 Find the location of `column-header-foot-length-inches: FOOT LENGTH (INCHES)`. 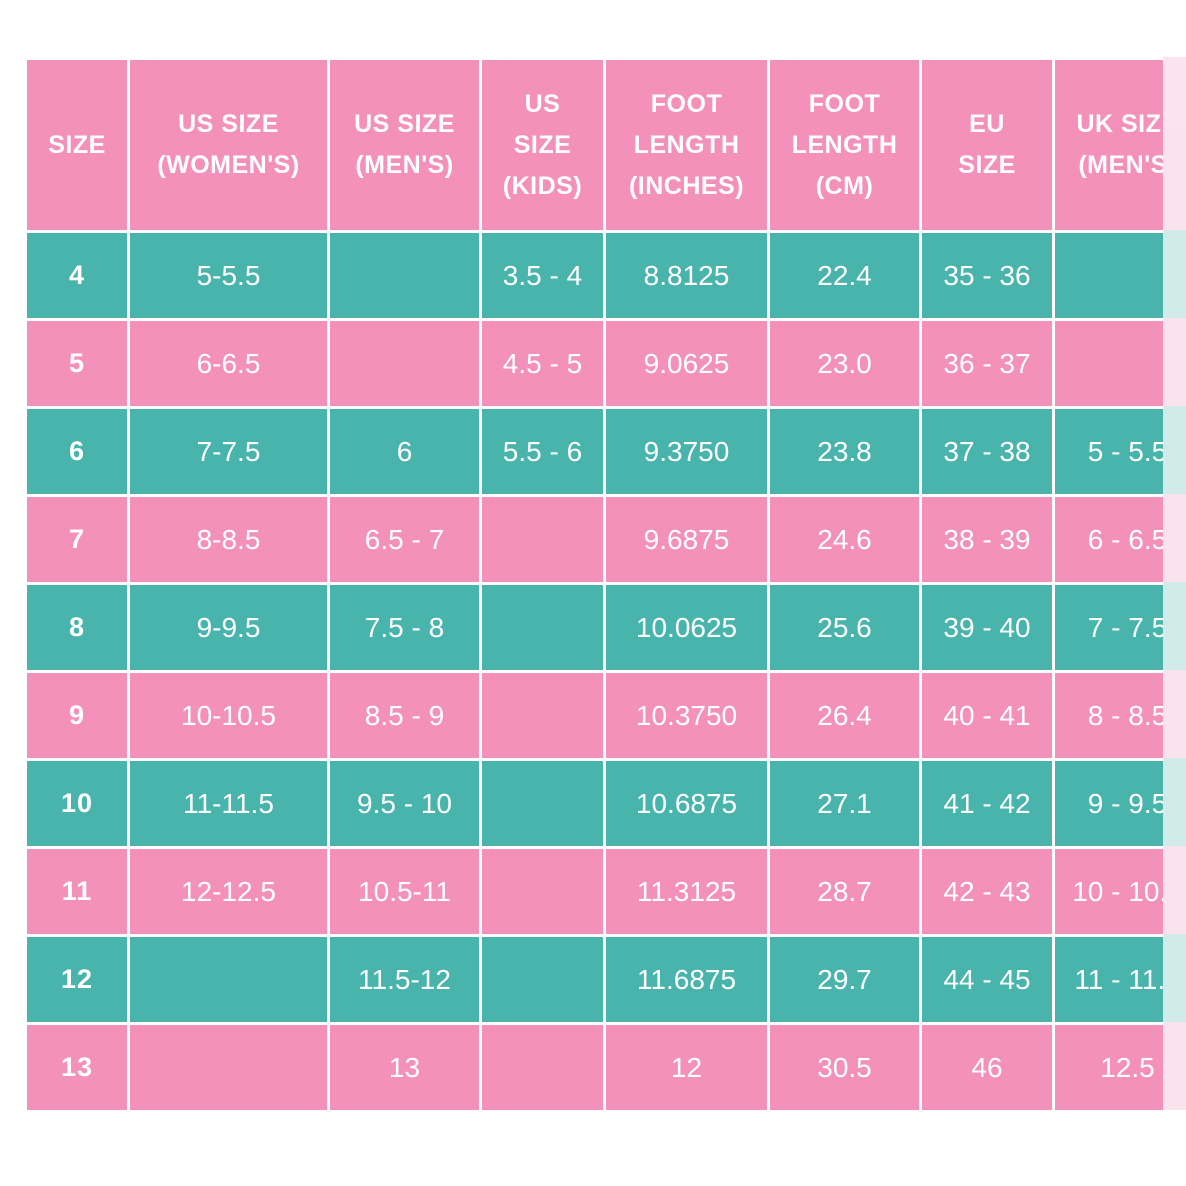

column-header-foot-length-inches: FOOT LENGTH (INCHES) is located at coordinates (686, 145).